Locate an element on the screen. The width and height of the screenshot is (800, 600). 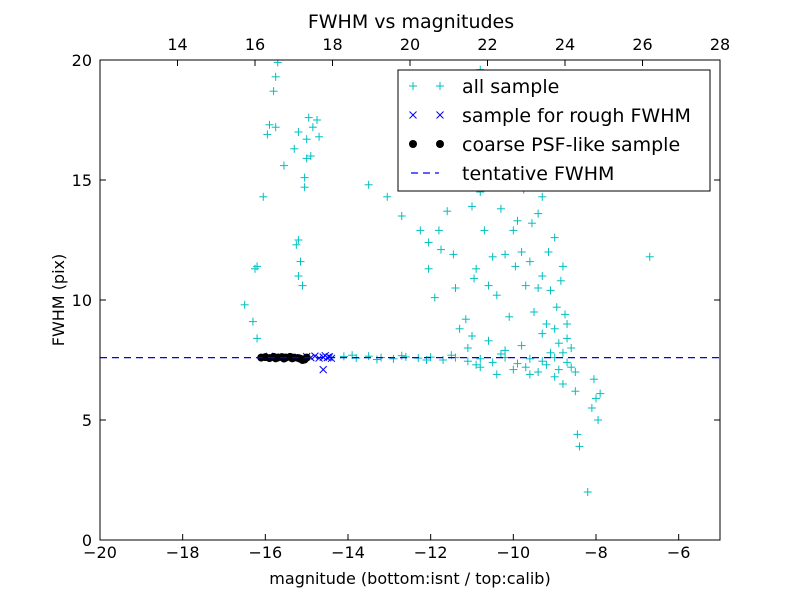
x-tick-label-5: −10 is located at coordinates (513, 552).